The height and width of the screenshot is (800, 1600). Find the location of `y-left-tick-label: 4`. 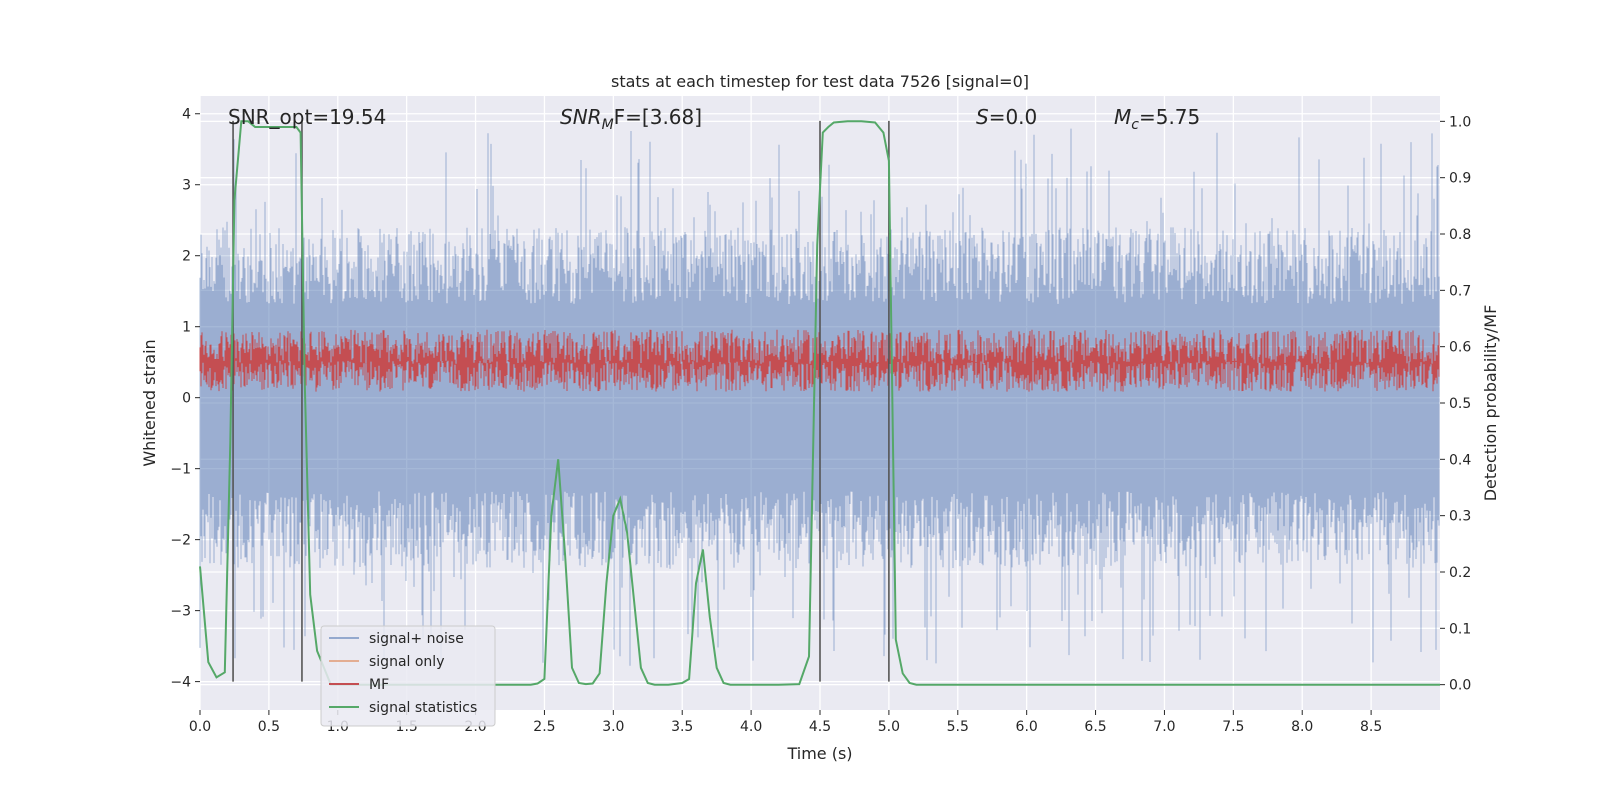

y-left-tick-label: 4 is located at coordinates (186, 115).